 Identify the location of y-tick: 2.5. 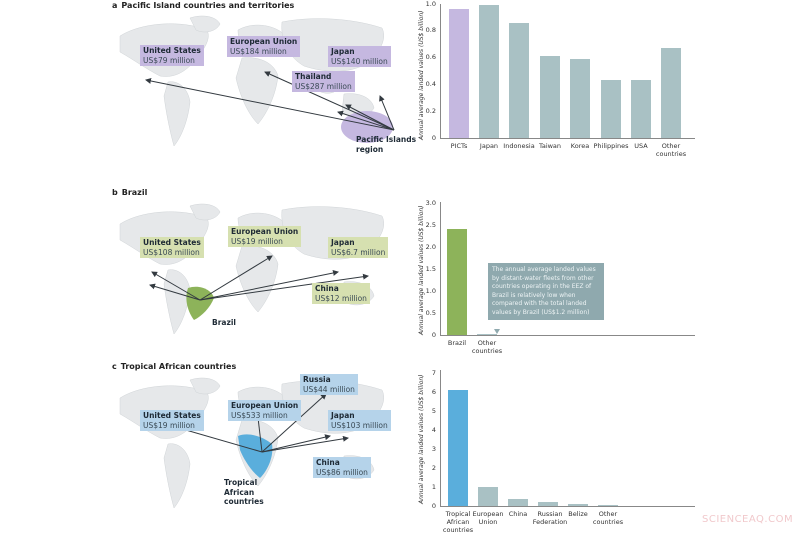
(430, 225).